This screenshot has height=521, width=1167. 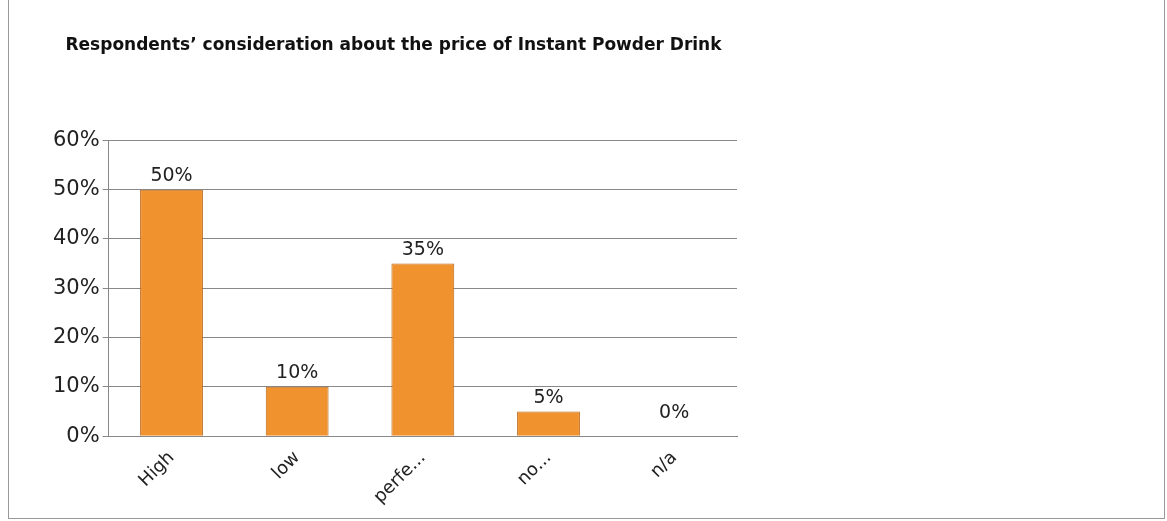 I want to click on data-label: 35%, so click(x=422, y=248).